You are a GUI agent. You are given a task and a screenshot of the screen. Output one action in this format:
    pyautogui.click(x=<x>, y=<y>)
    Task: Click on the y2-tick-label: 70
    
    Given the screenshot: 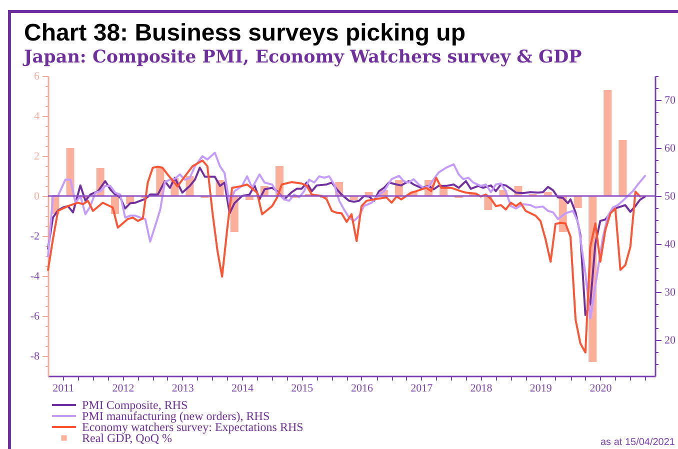 What is the action you would take?
    pyautogui.click(x=670, y=100)
    